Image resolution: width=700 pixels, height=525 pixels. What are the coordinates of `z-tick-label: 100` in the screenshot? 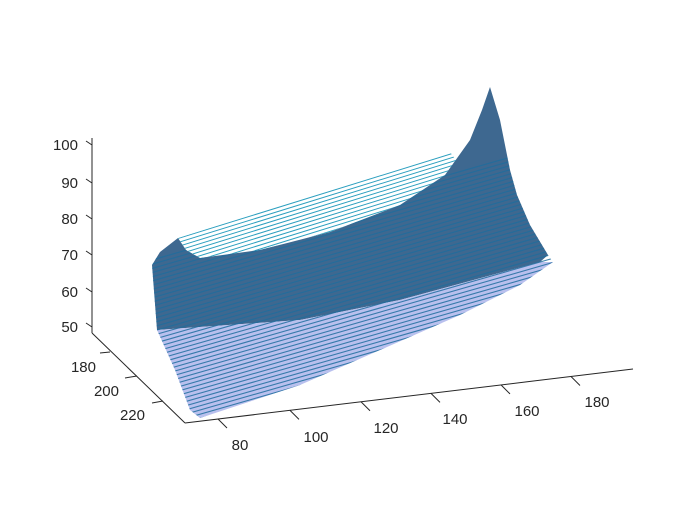 It's located at (65, 145).